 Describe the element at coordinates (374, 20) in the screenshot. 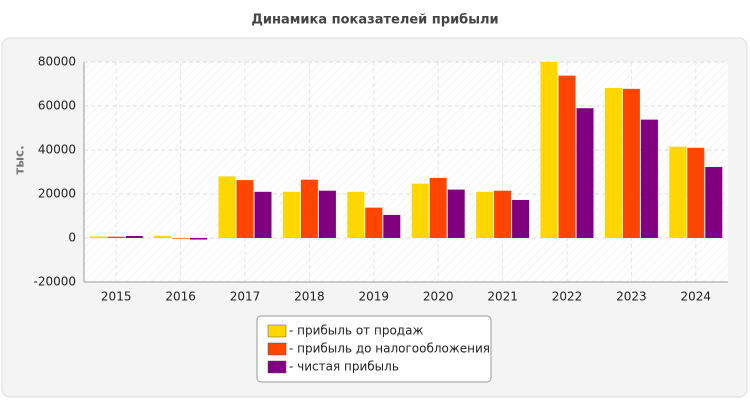

I see `chart-title: Динамика показателей прибыли` at that location.